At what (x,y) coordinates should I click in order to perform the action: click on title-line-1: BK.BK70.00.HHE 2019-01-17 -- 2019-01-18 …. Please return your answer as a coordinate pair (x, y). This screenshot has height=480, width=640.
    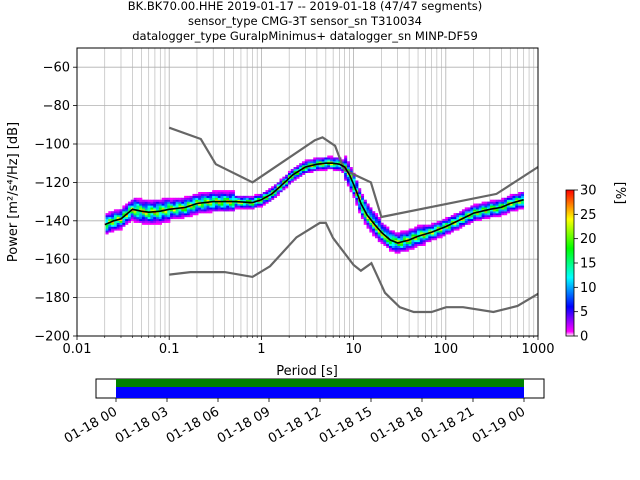
    Looking at the image, I should click on (305, 6).